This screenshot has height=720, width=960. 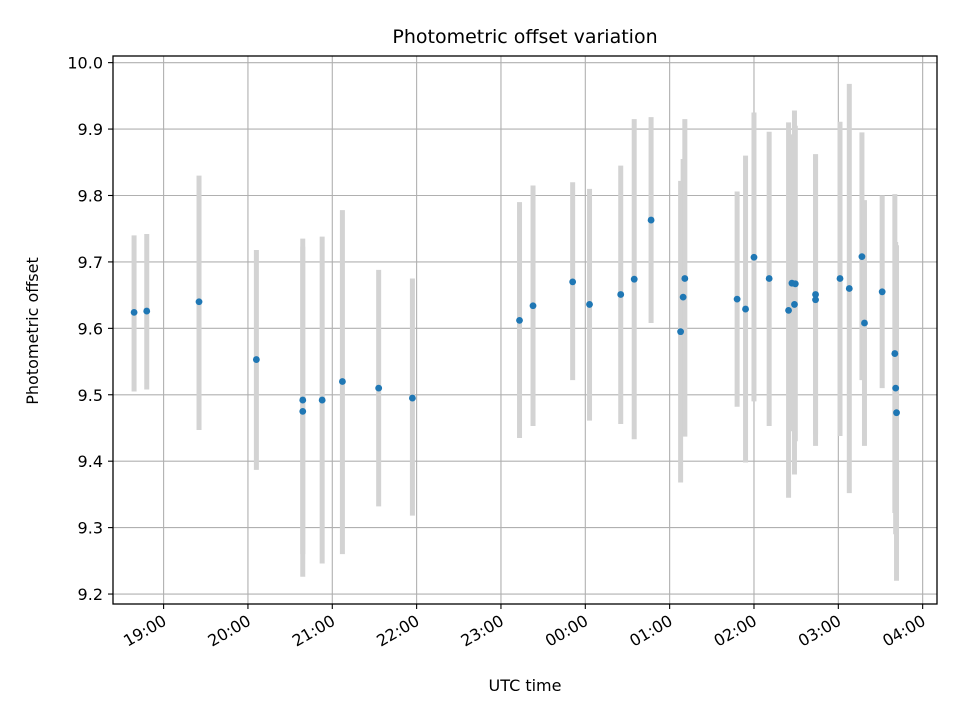 What do you see at coordinates (90, 528) in the screenshot?
I see `y-tick-label: 9.3` at bounding box center [90, 528].